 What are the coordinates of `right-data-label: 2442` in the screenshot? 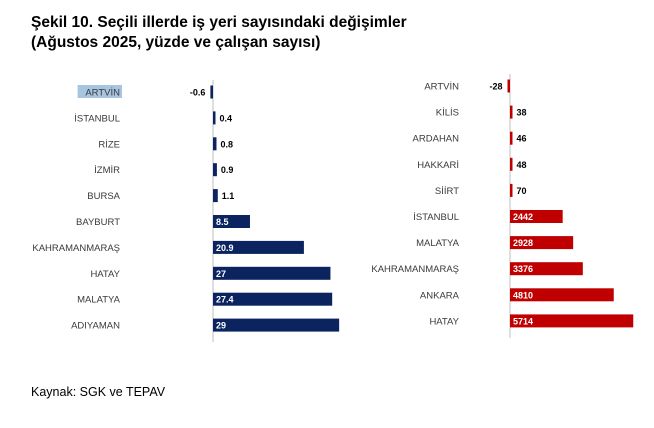 It's located at (523, 217).